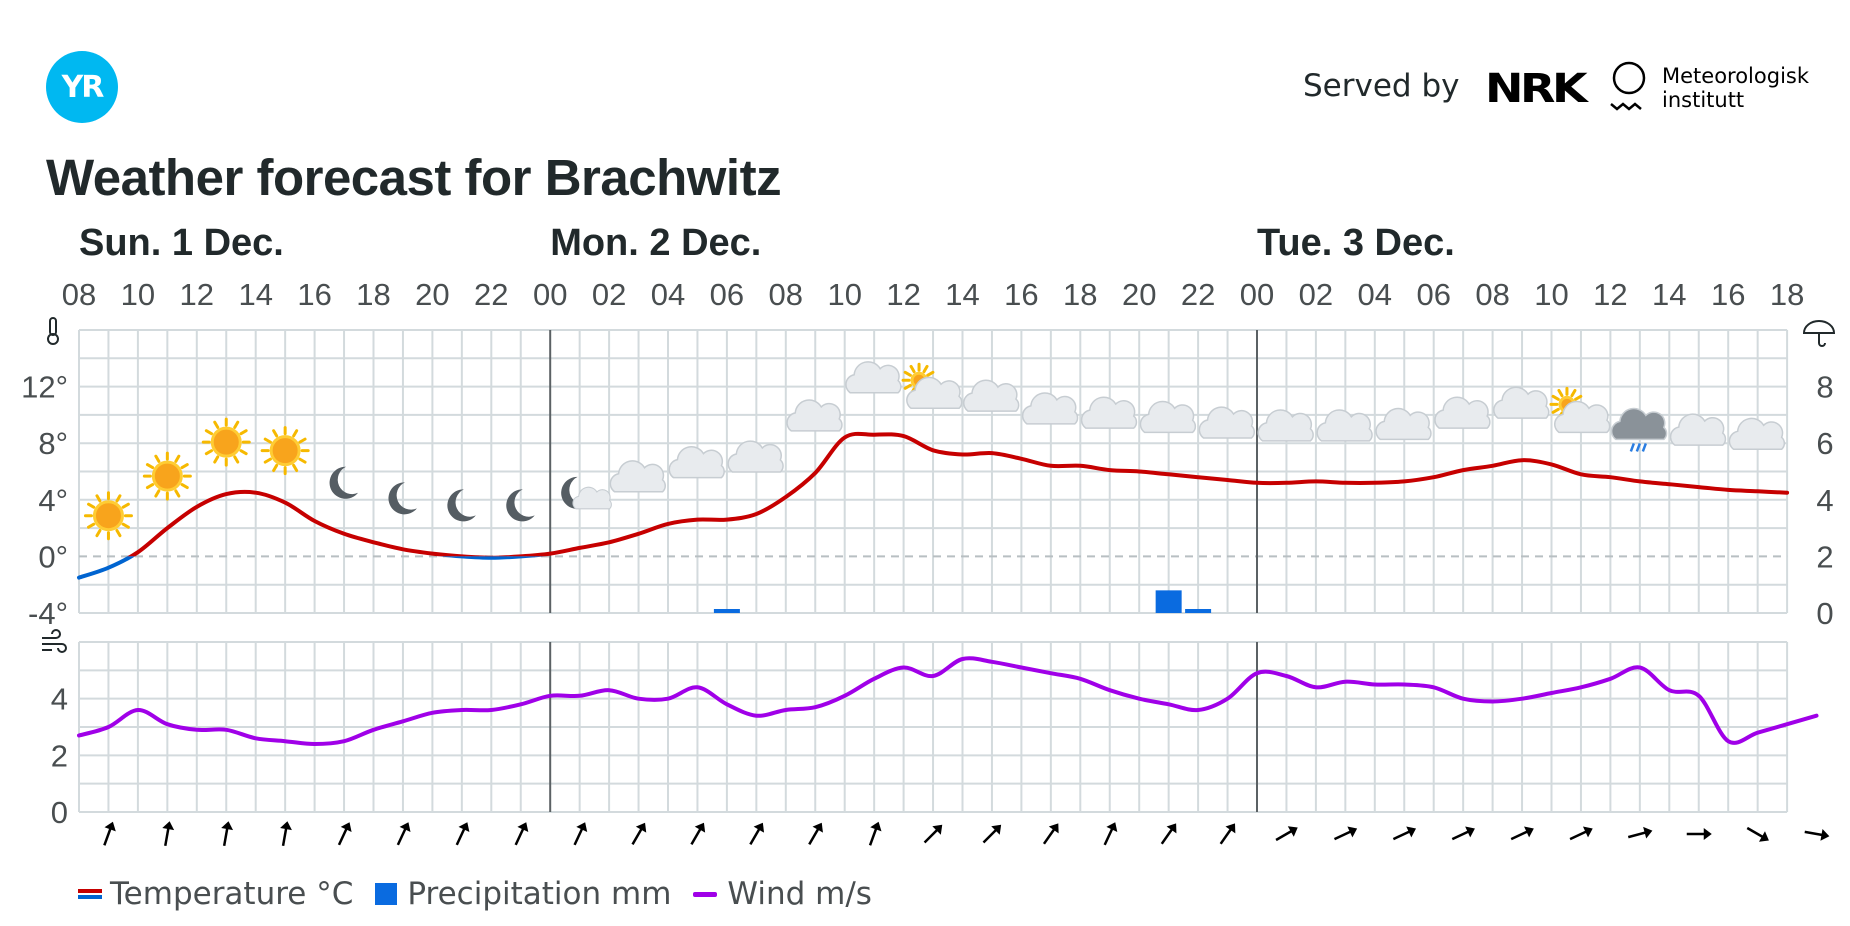  Describe the element at coordinates (53, 331) in the screenshot. I see `thermometer-icon` at that location.